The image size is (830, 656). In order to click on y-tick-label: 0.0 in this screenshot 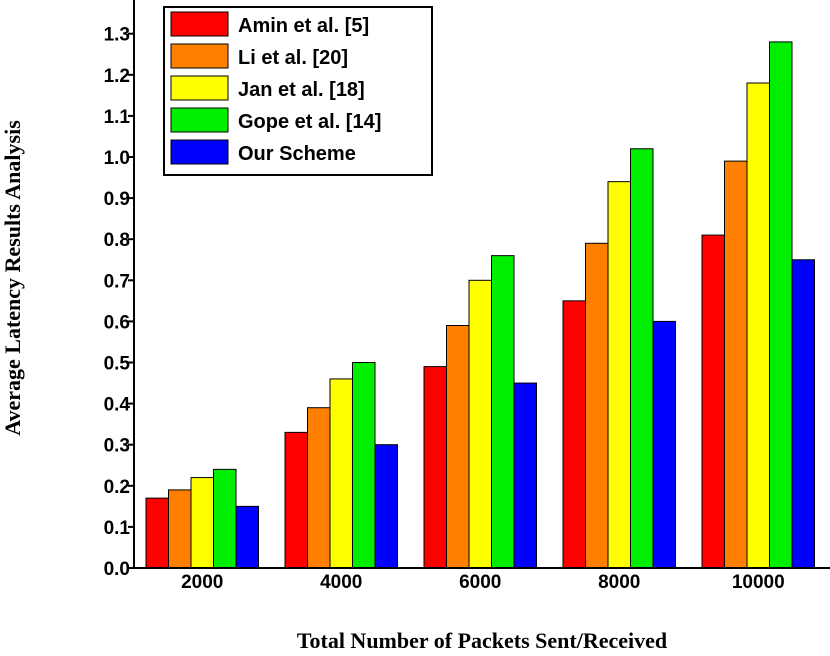, I will do `click(117, 569)`.